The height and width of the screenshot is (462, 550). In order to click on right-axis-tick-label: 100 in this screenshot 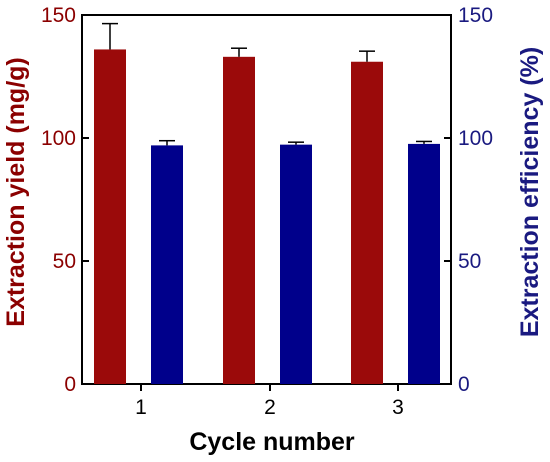, I will do `click(475, 138)`.